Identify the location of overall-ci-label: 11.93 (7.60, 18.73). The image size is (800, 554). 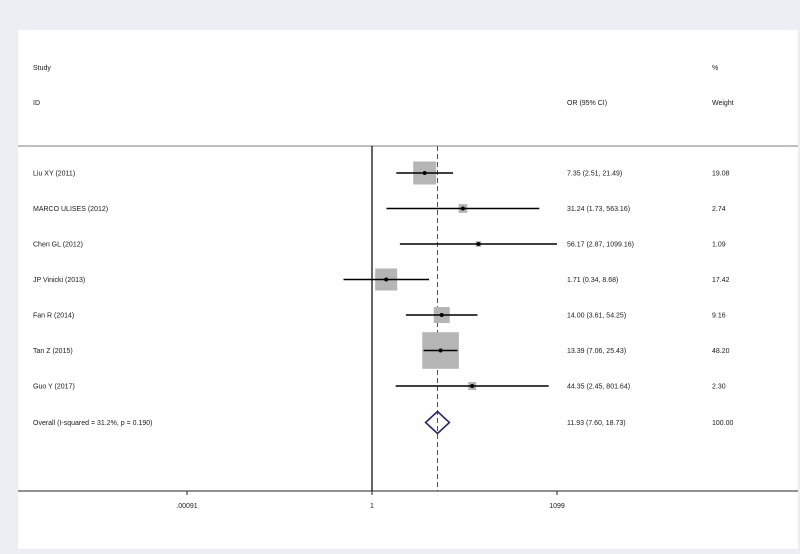
(596, 423).